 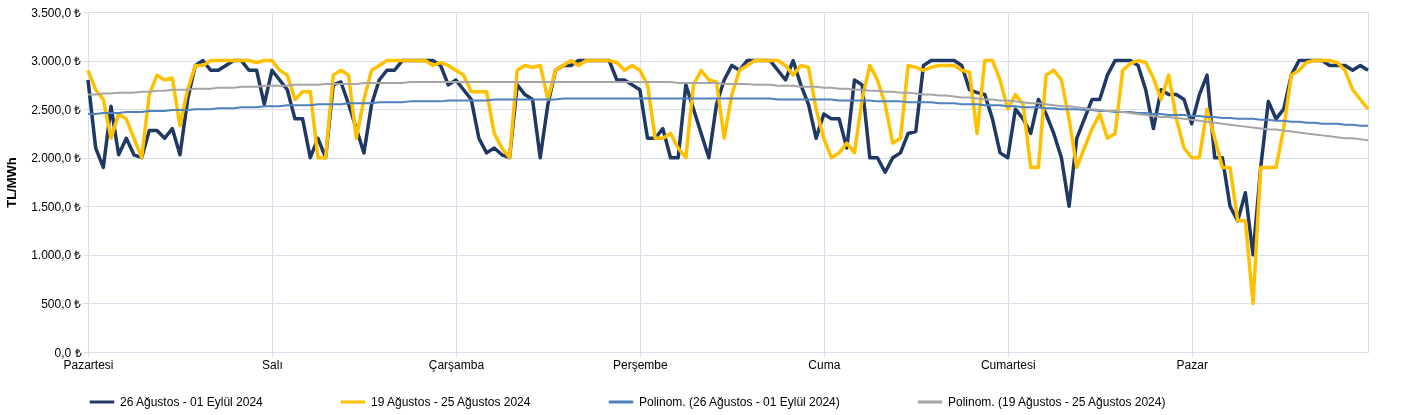 What do you see at coordinates (56, 206) in the screenshot?
I see `y-tick-label: 1.500,0 ₺` at bounding box center [56, 206].